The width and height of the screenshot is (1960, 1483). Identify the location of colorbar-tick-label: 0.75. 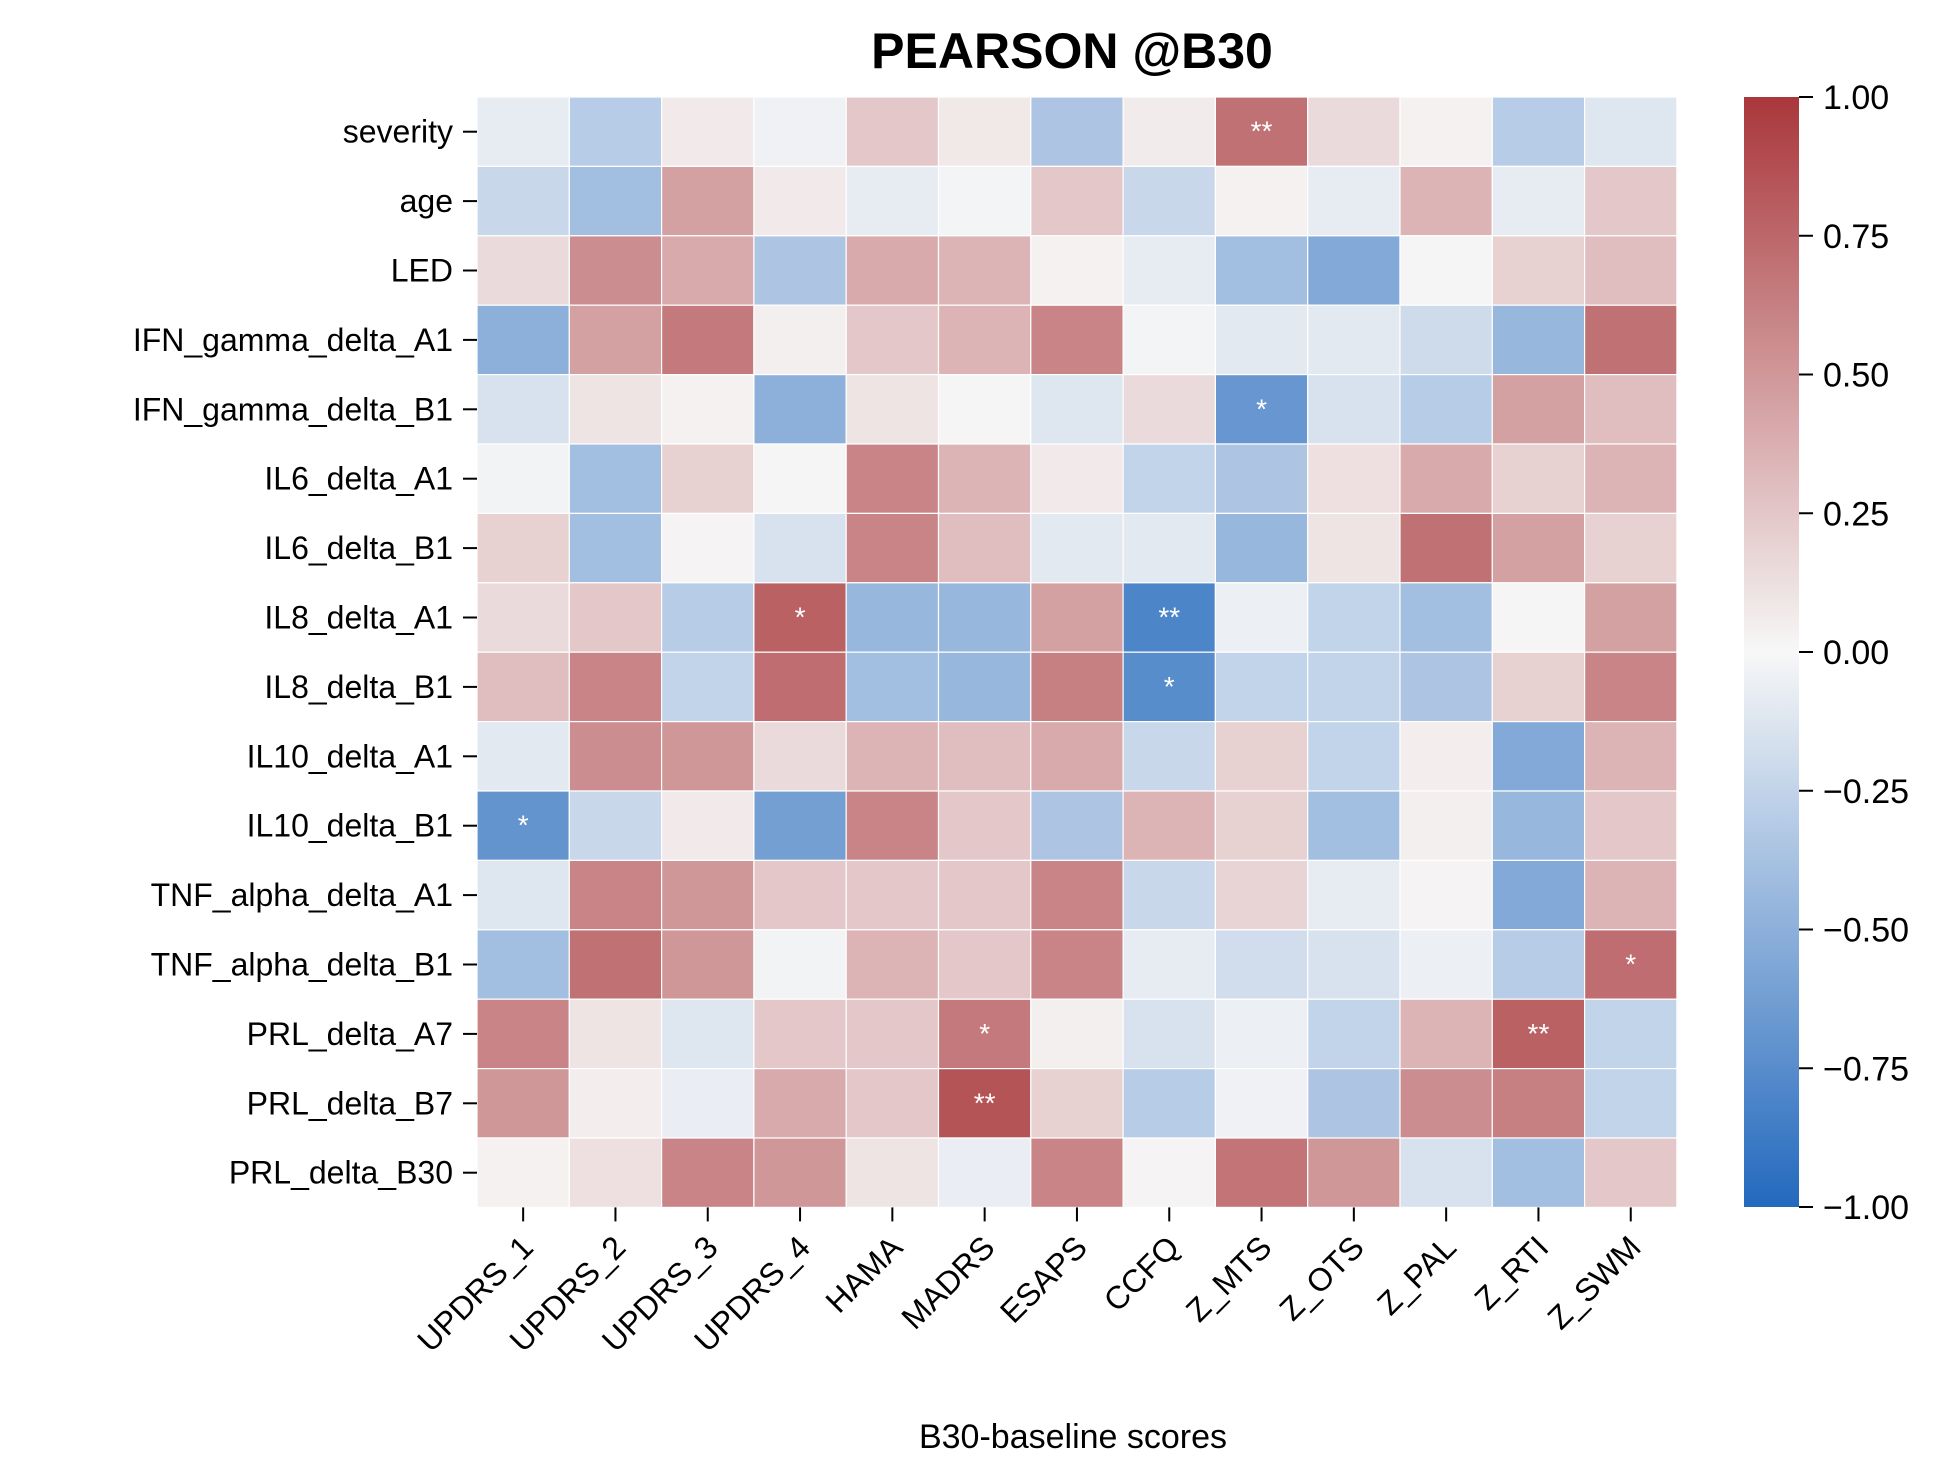
(1856, 237).